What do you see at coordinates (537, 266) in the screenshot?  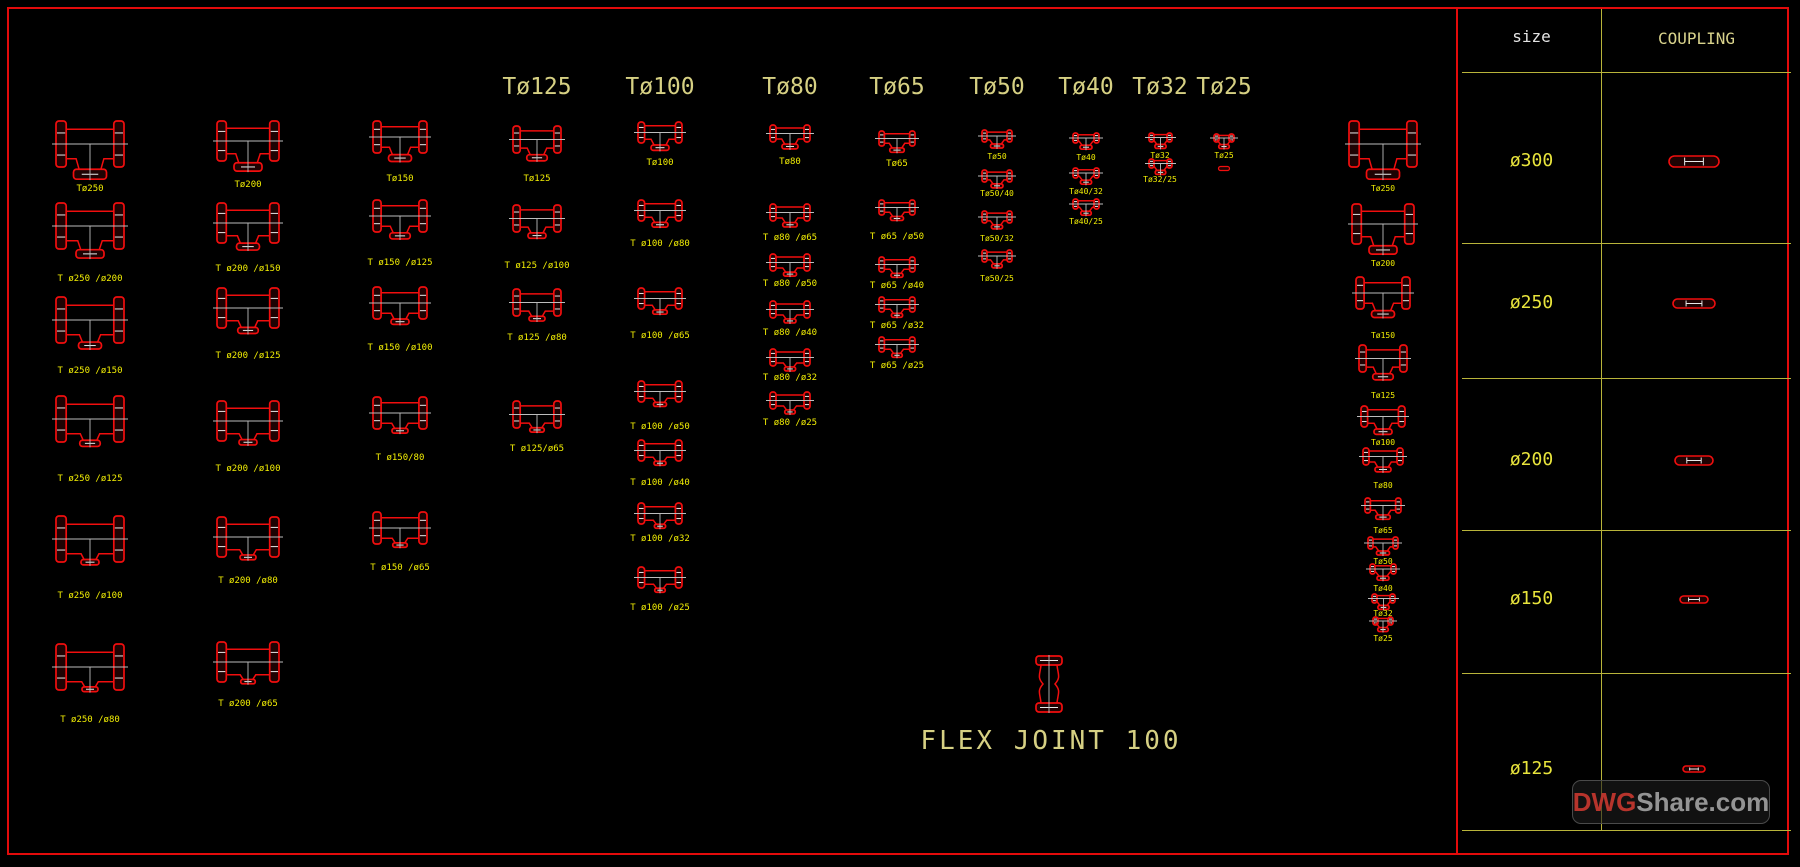 I see `tee-label: T ø125 /ø100` at bounding box center [537, 266].